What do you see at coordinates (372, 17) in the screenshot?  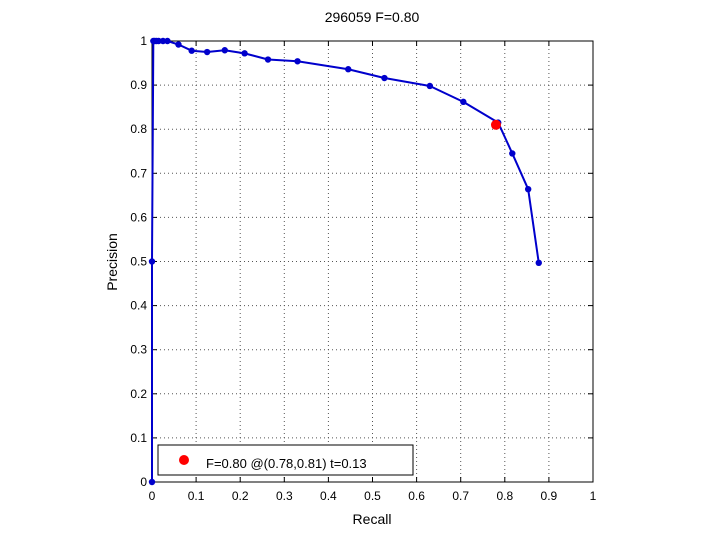 I see `chart-title: 296059 F=0.80` at bounding box center [372, 17].